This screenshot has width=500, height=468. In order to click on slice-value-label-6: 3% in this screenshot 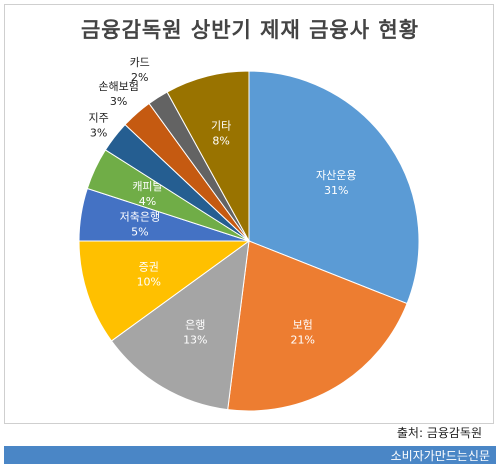, I will do `click(98, 132)`.